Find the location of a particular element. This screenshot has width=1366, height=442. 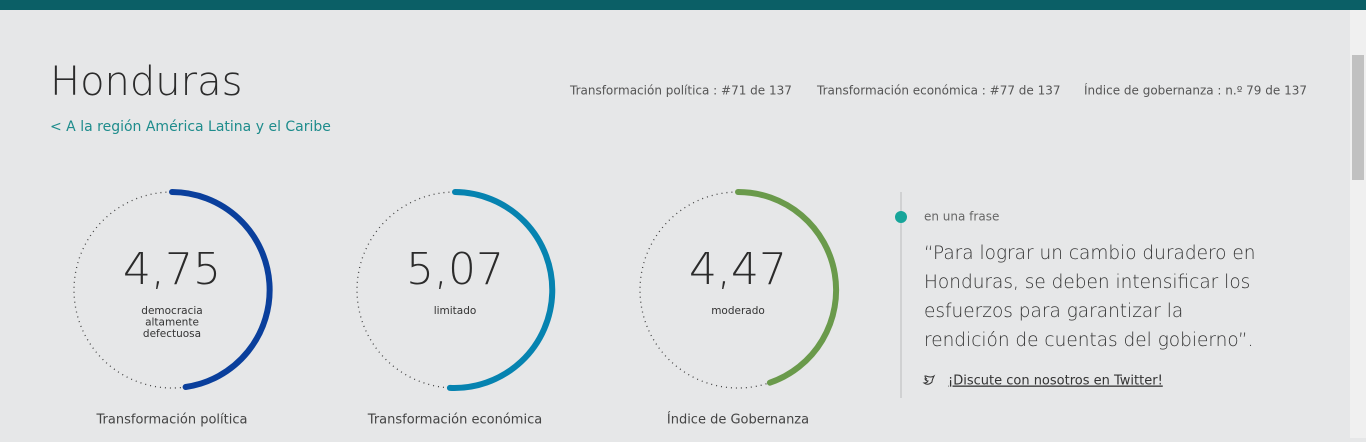

scroll-thumb is located at coordinates (1358, 117).